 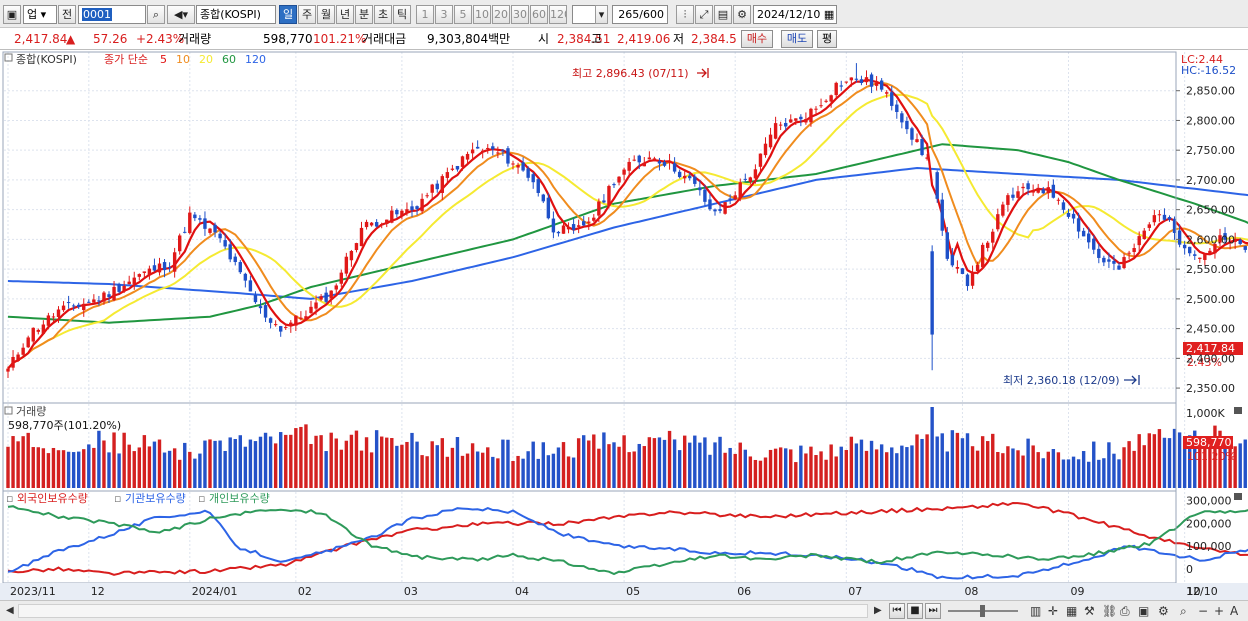 What do you see at coordinates (539, 14) in the screenshot?
I see `interval-button-60: 60` at bounding box center [539, 14].